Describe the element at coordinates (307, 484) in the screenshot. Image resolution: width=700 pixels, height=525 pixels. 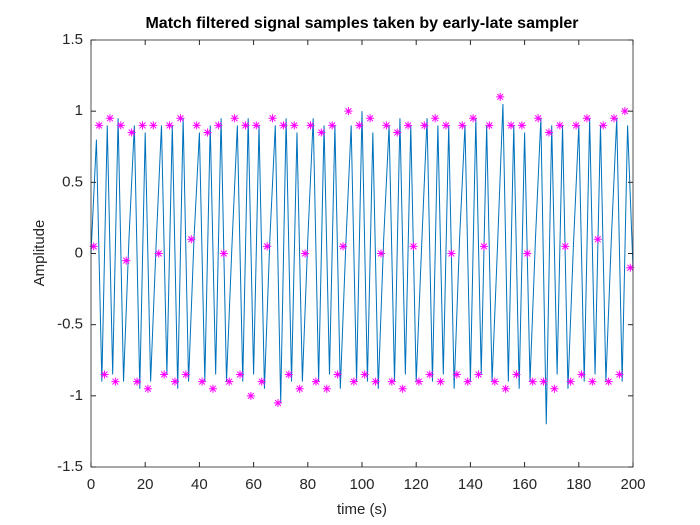
I see `x-tick-label: 80` at that location.